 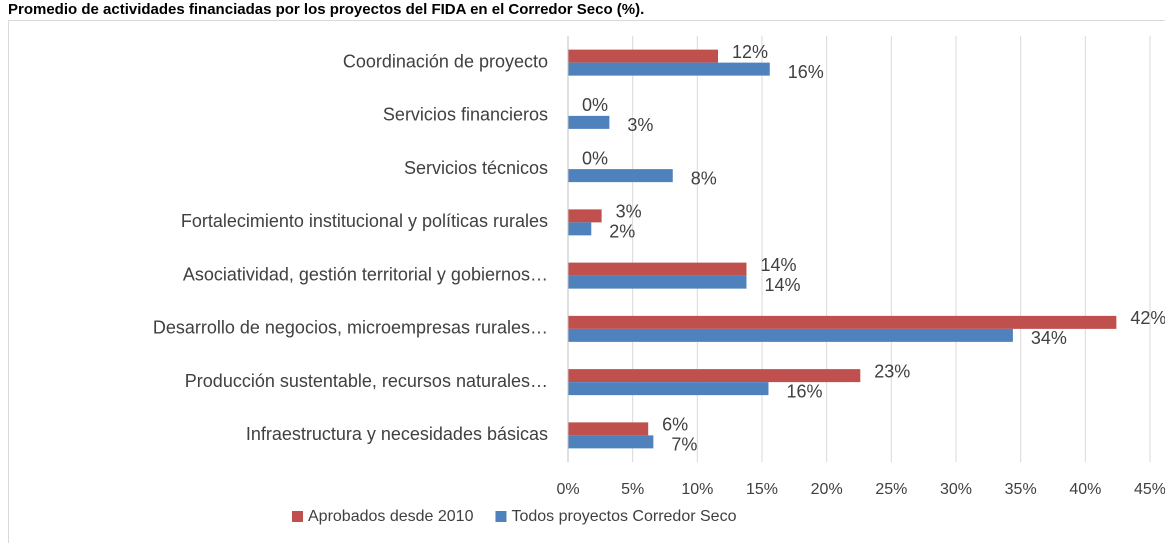 What do you see at coordinates (391, 516) in the screenshot?
I see `legend-label: Aprobados desde 2010` at bounding box center [391, 516].